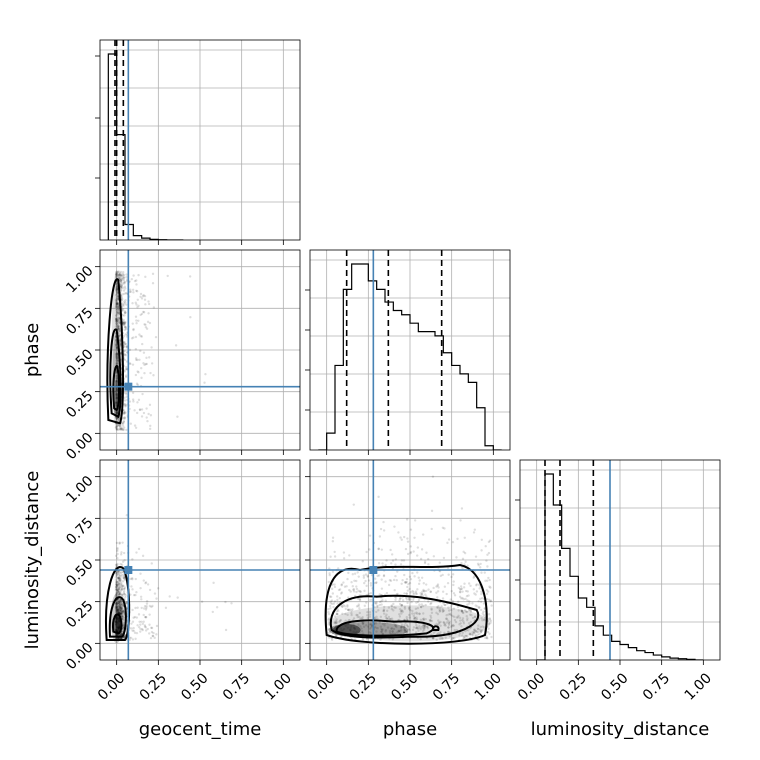 The height and width of the screenshot is (760, 760). I want to click on y-tick-label: 0.25, so click(79, 614).